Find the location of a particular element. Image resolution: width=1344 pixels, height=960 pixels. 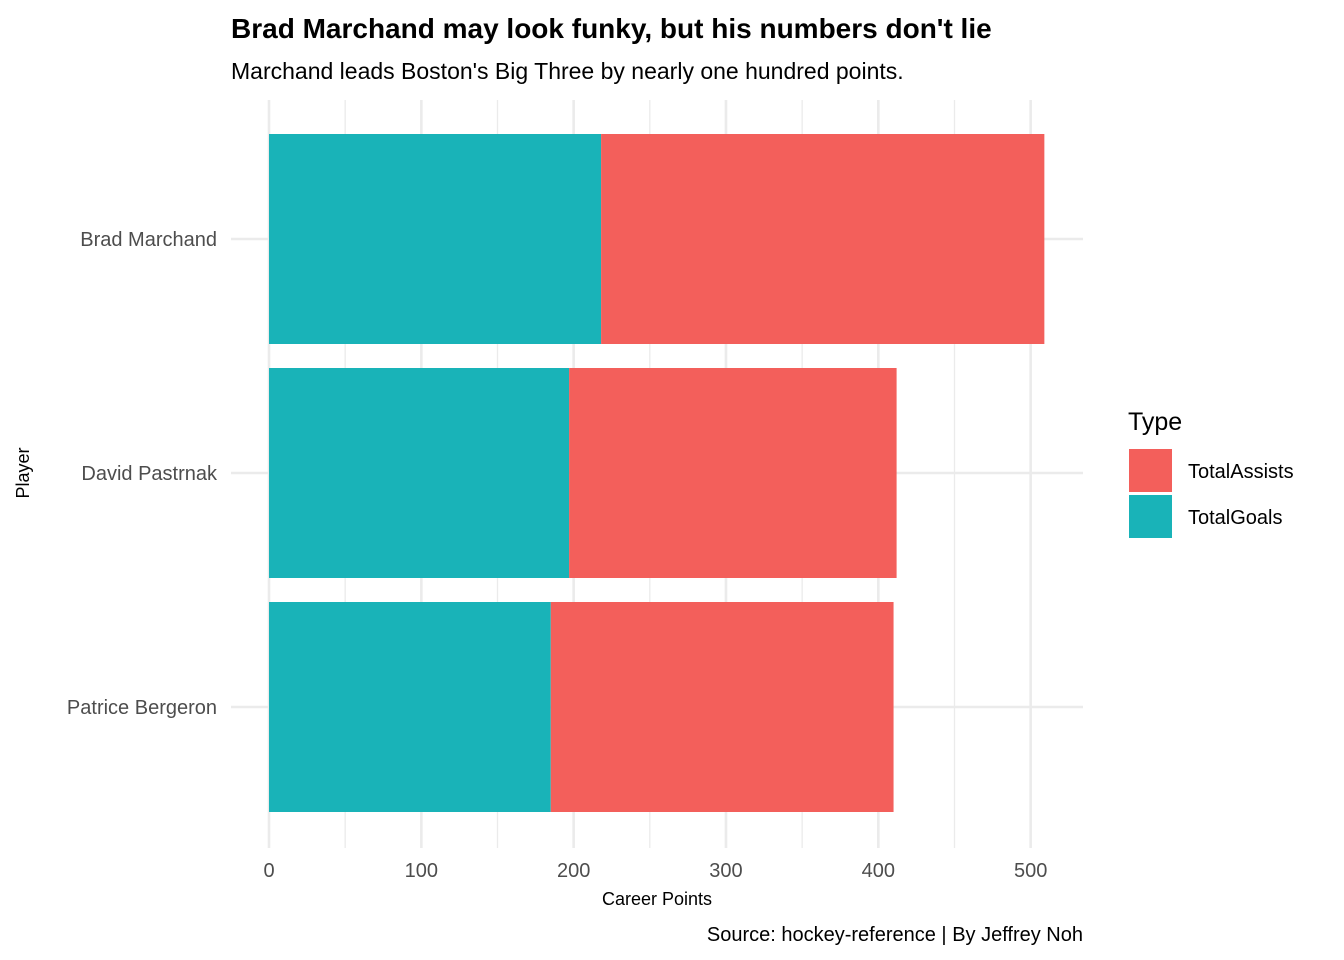

legend-title: Type is located at coordinates (1155, 422).